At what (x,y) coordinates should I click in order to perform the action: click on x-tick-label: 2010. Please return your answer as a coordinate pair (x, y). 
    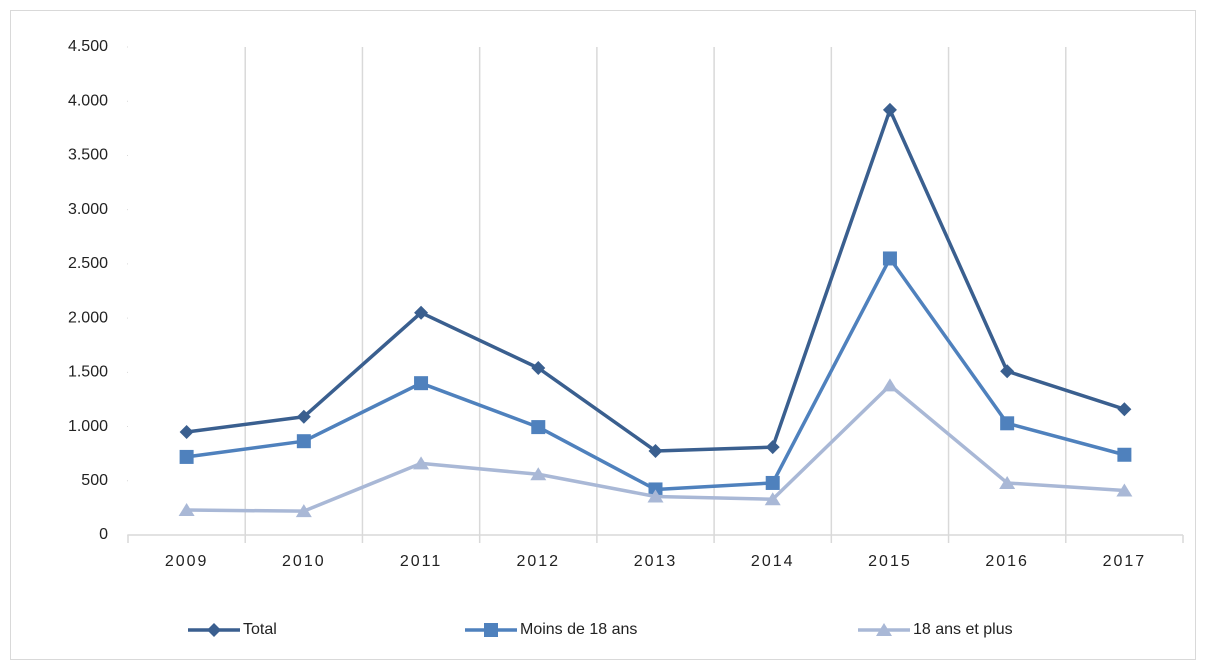
    Looking at the image, I should click on (304, 561).